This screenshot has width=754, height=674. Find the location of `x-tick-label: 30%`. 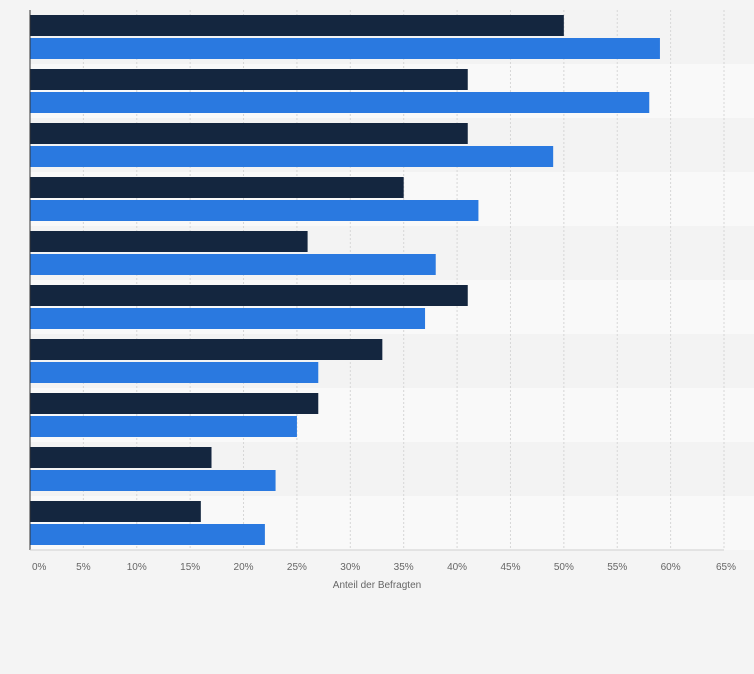

x-tick-label: 30% is located at coordinates (350, 567).